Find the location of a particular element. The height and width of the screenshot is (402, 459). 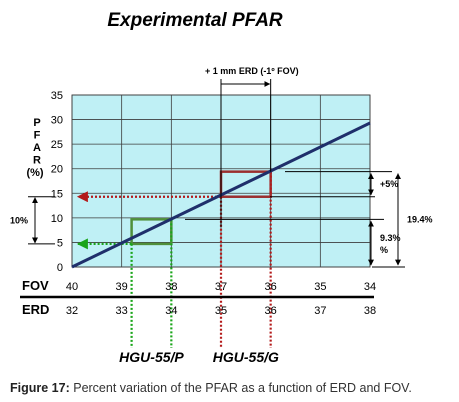

erd-tick-label: 35 is located at coordinates (221, 311).